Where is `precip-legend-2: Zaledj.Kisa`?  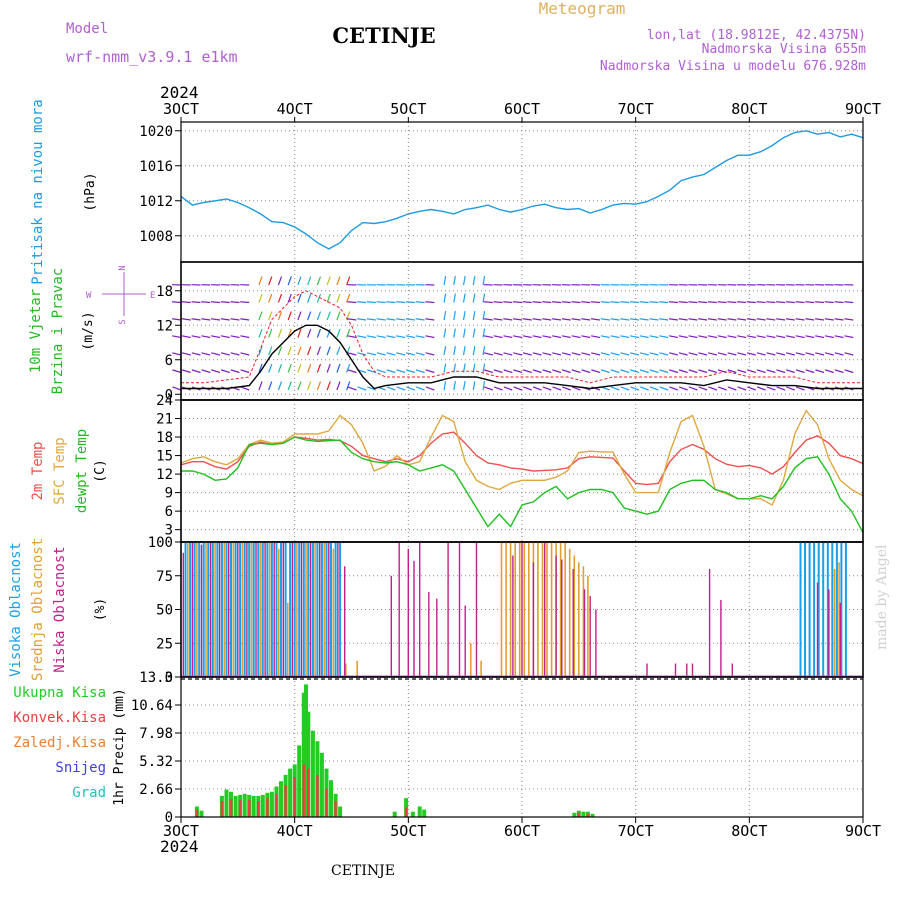 precip-legend-2: Zaledj.Kisa is located at coordinates (59, 743).